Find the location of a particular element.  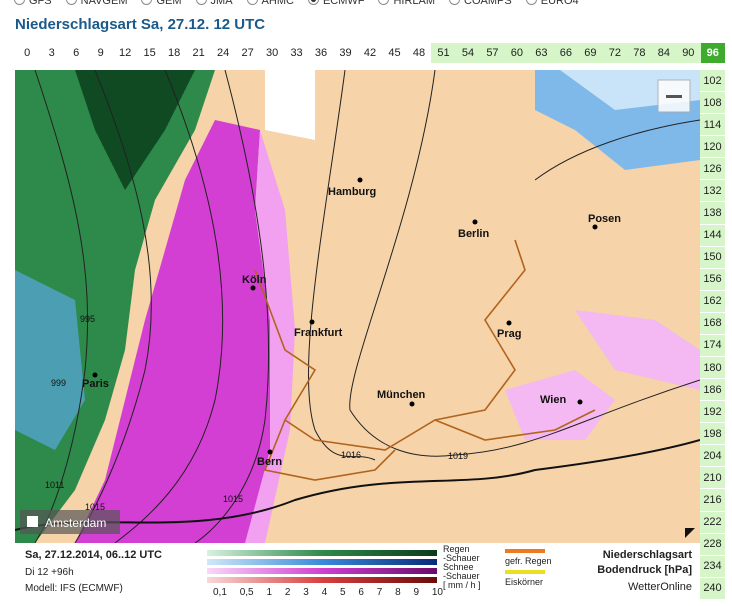

hour-tab: 114 is located at coordinates (712, 125).